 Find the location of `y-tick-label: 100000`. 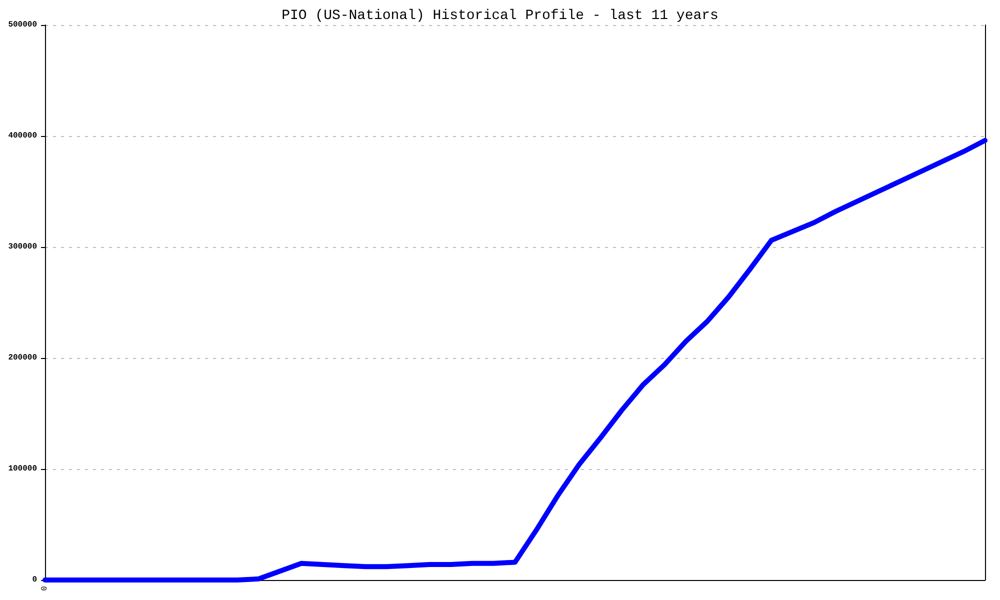

y-tick-label: 100000 is located at coordinates (23, 469).